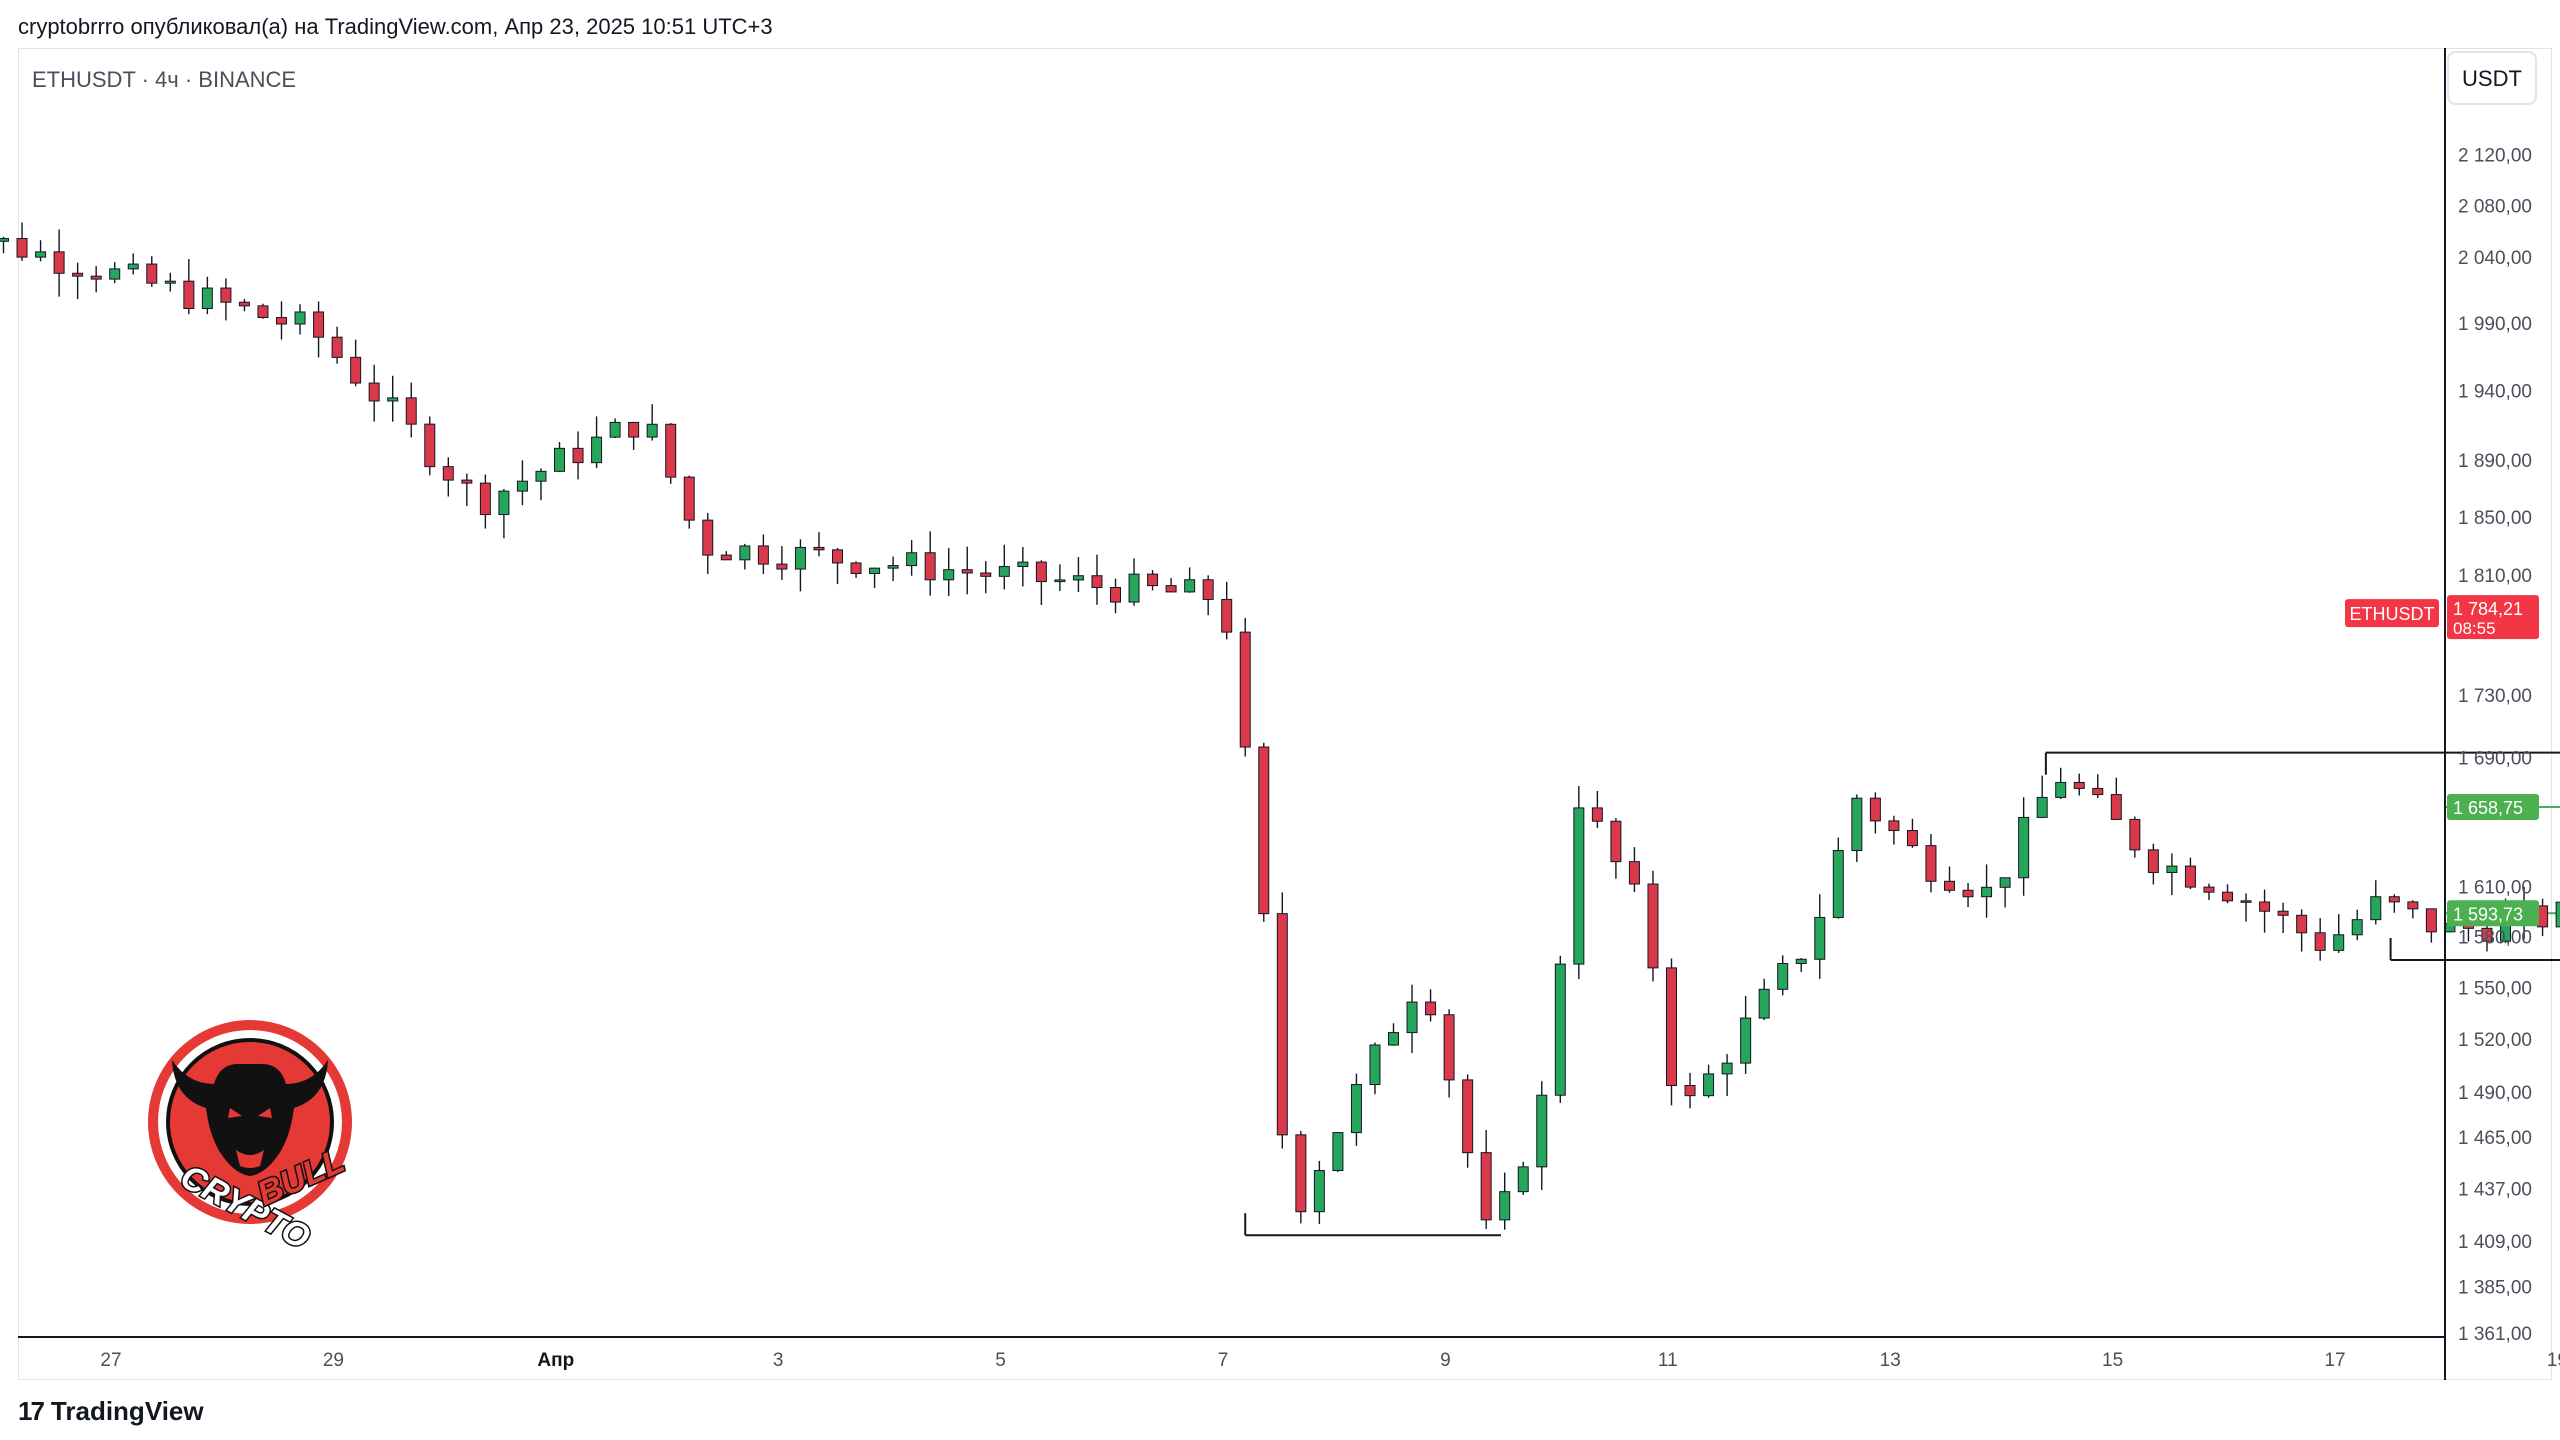 The height and width of the screenshot is (1440, 2560). What do you see at coordinates (2488, 914) in the screenshot?
I see `support-price-value: 1 593,73` at bounding box center [2488, 914].